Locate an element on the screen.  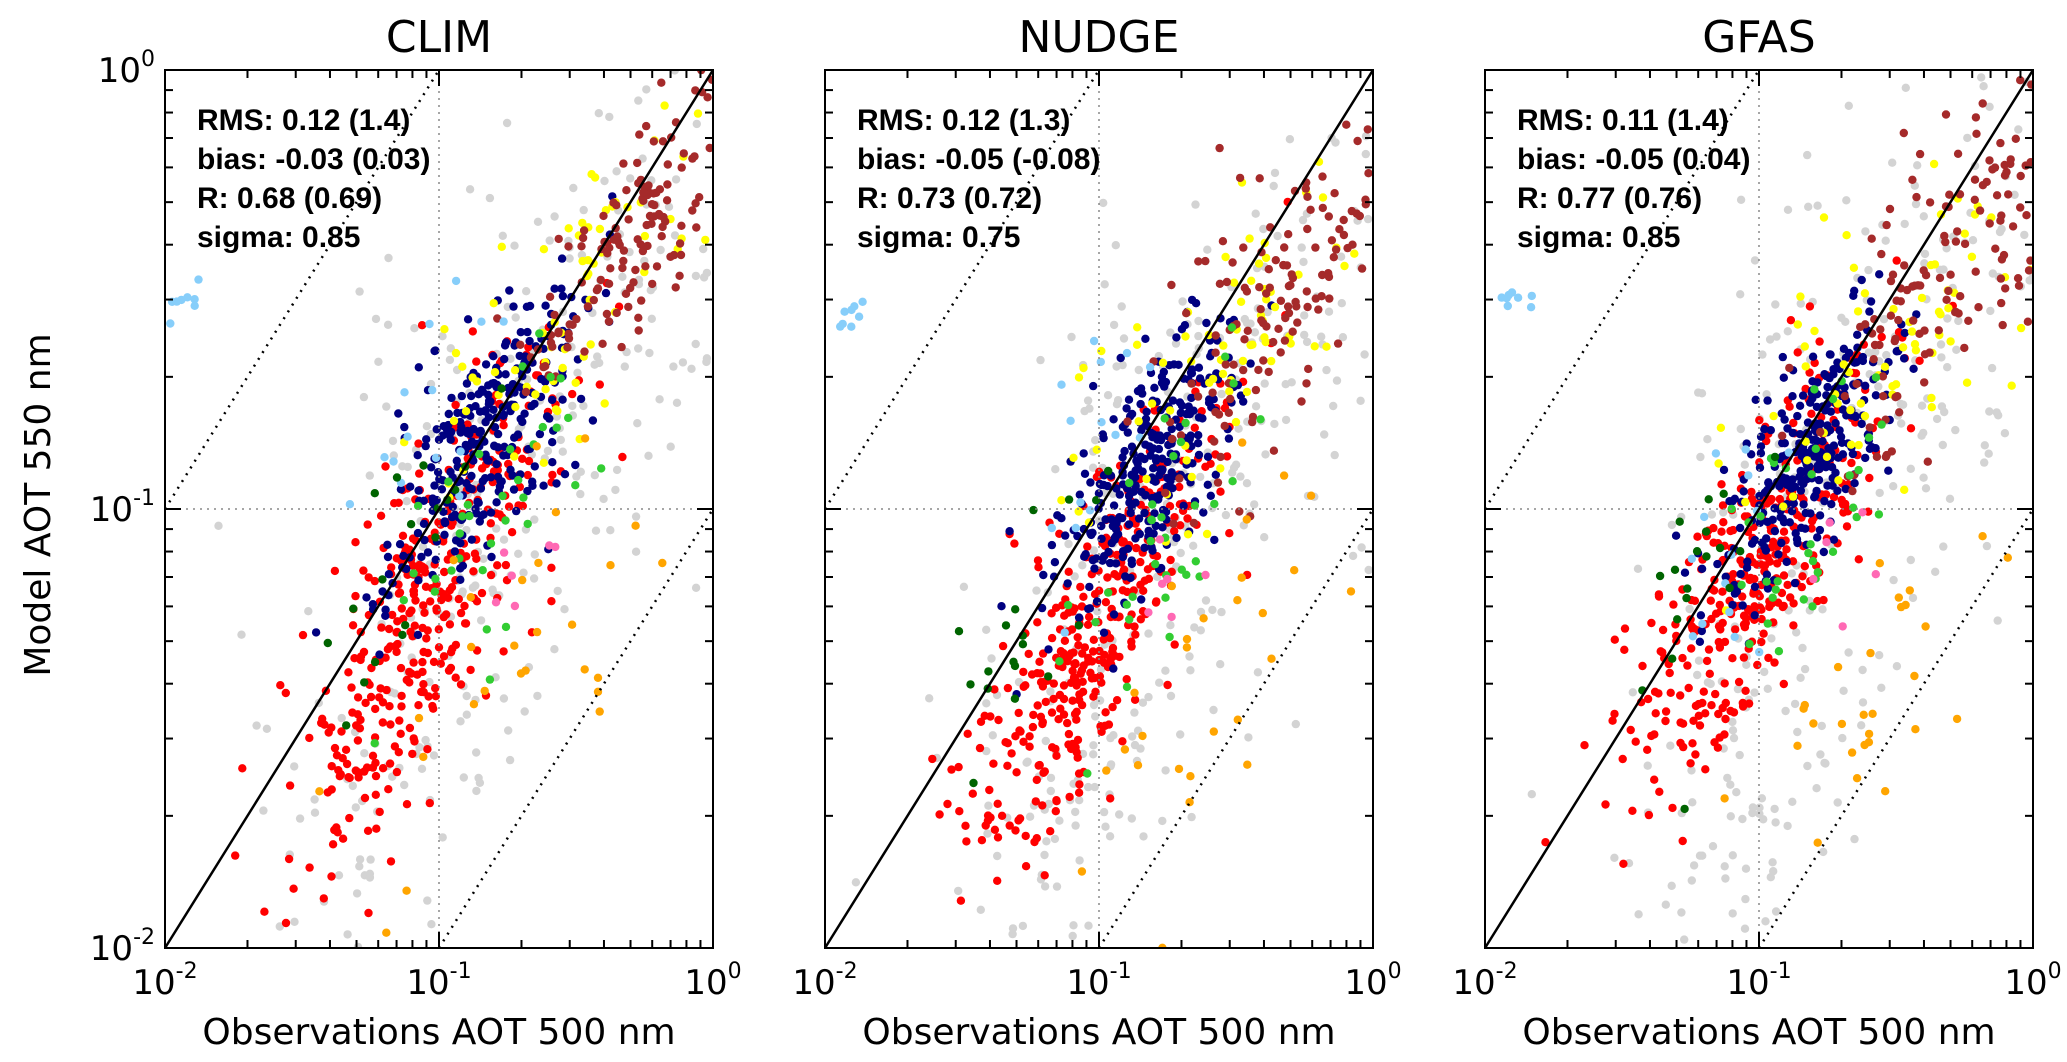
stat-line: bias: -0.05 (0.04) is located at coordinates (1633, 159).